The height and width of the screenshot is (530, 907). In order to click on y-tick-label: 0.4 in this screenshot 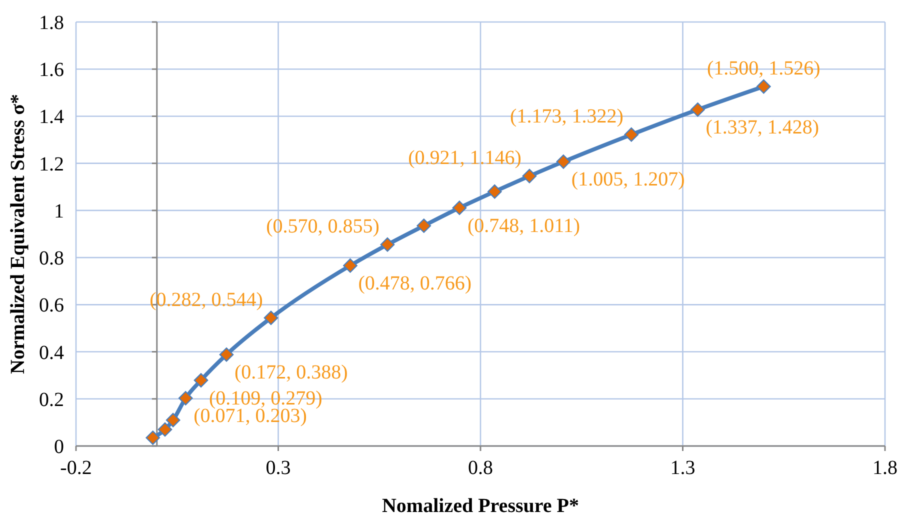, I will do `click(51, 353)`.